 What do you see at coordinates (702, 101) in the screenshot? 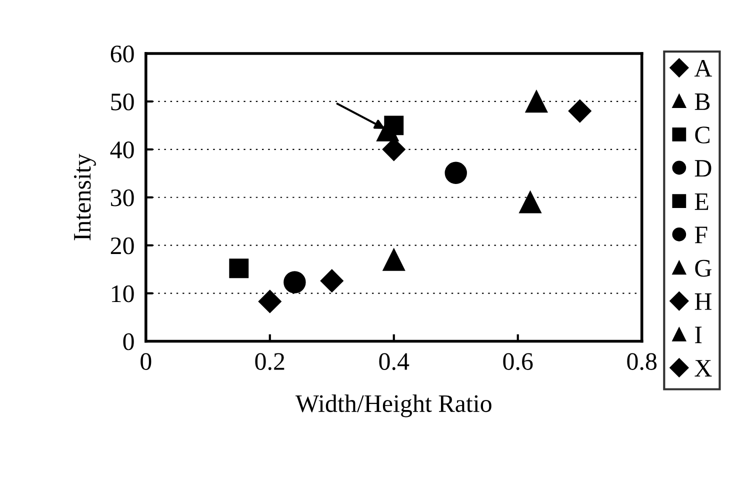
I see `legend-label: B` at bounding box center [702, 101].